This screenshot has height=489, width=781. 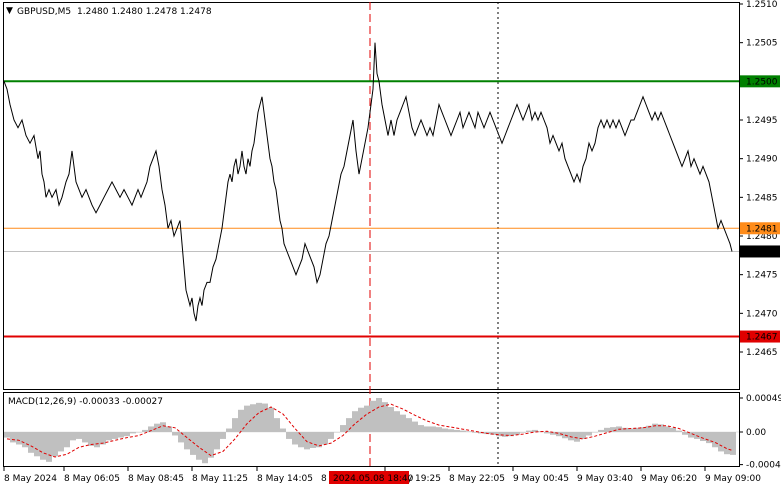 I want to click on macd-signal-line, so click(x=370, y=430).